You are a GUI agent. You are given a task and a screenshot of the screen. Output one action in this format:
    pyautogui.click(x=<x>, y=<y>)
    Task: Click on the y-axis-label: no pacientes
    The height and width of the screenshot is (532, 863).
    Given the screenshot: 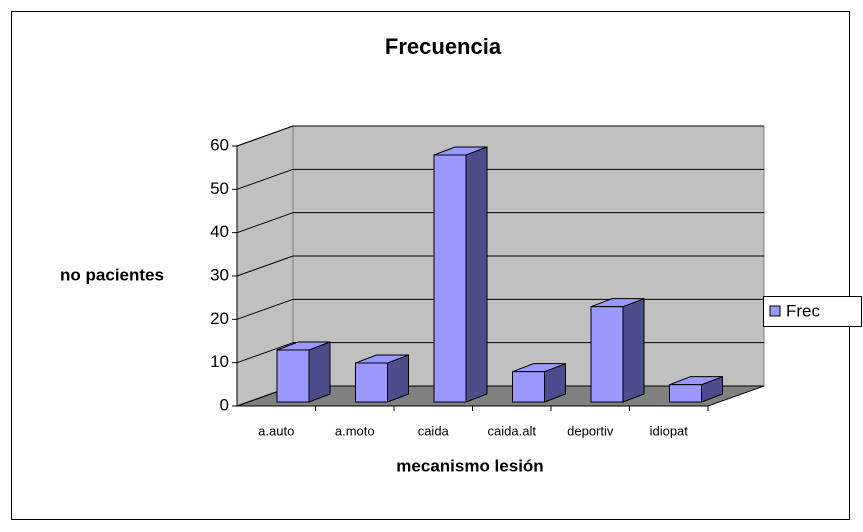 What is the action you would take?
    pyautogui.click(x=112, y=274)
    